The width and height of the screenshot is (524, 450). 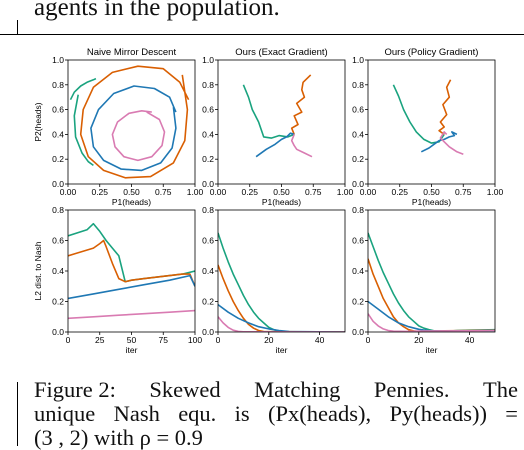 I want to click on caption-word: equ., so click(x=197, y=413).